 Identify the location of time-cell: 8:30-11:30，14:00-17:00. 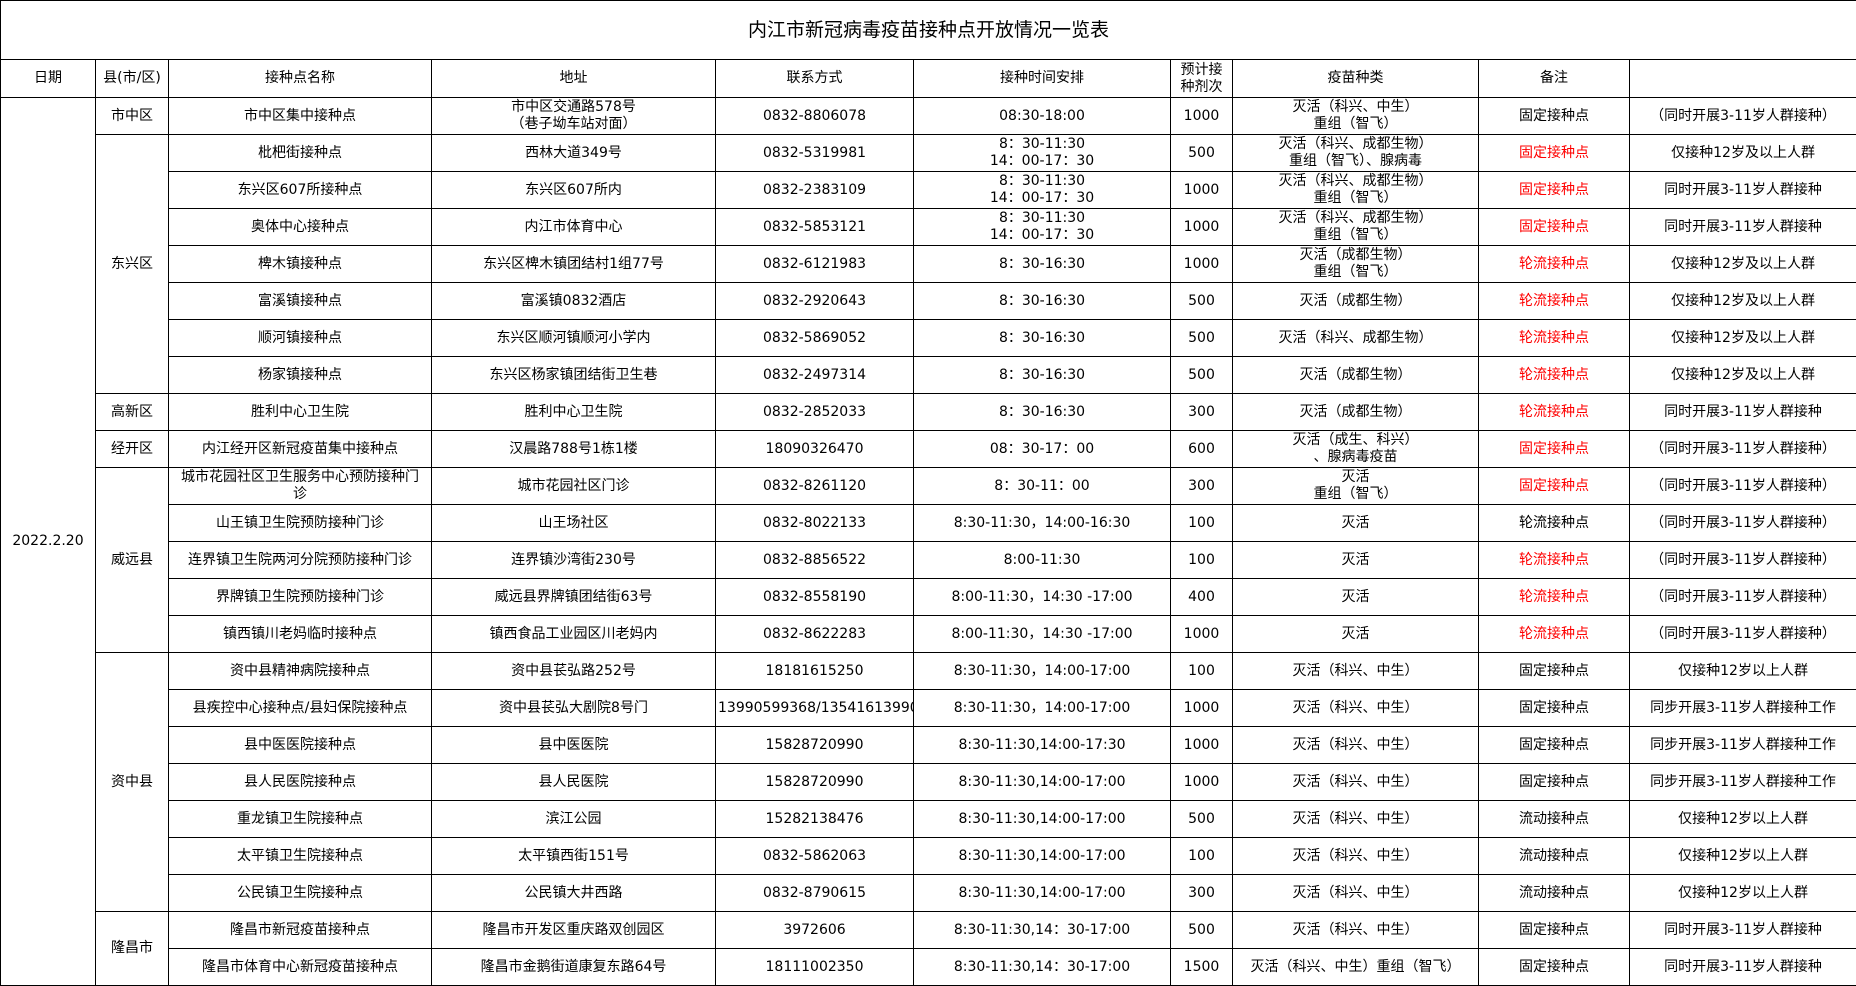
(1042, 708).